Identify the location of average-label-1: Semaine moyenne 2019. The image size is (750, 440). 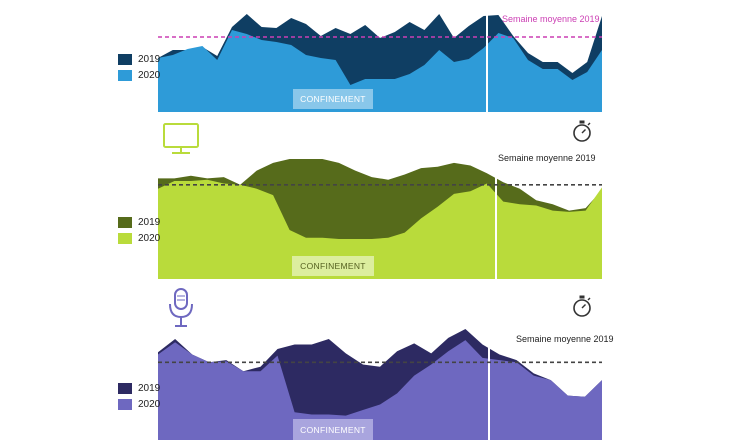
(551, 19).